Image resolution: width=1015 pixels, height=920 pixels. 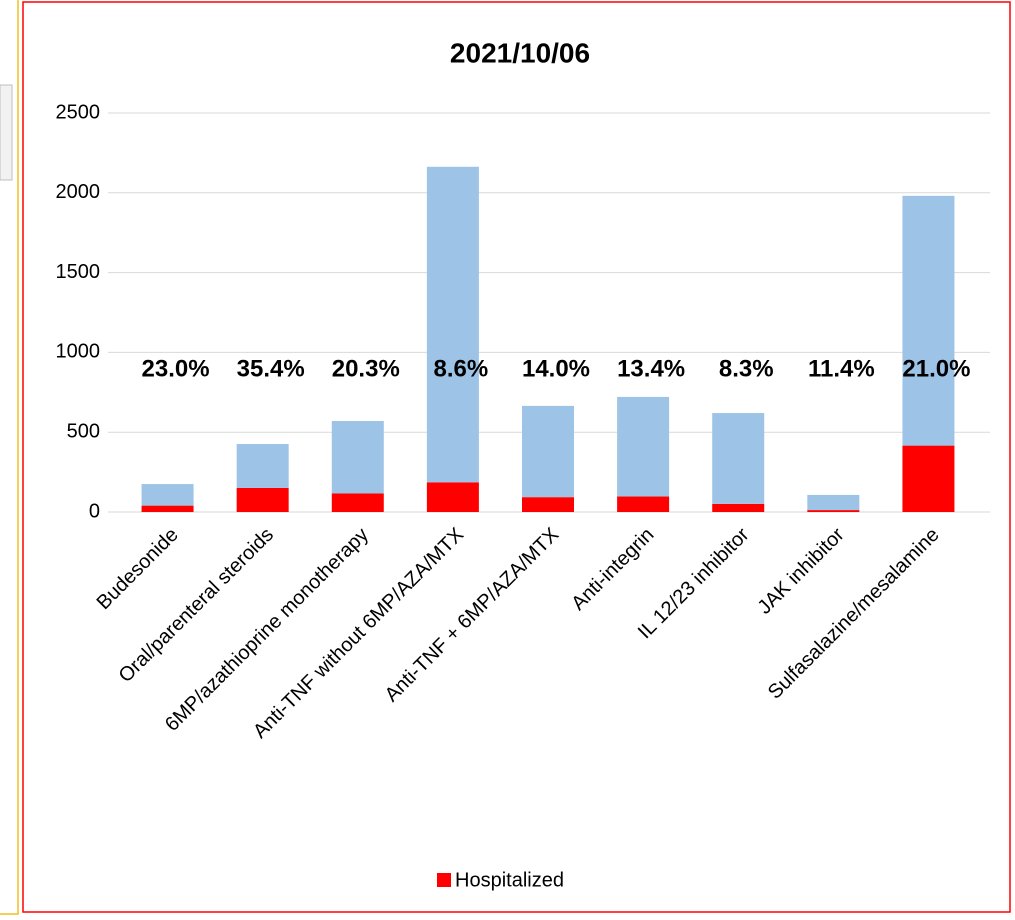 What do you see at coordinates (556, 368) in the screenshot?
I see `annotation: 14.0%` at bounding box center [556, 368].